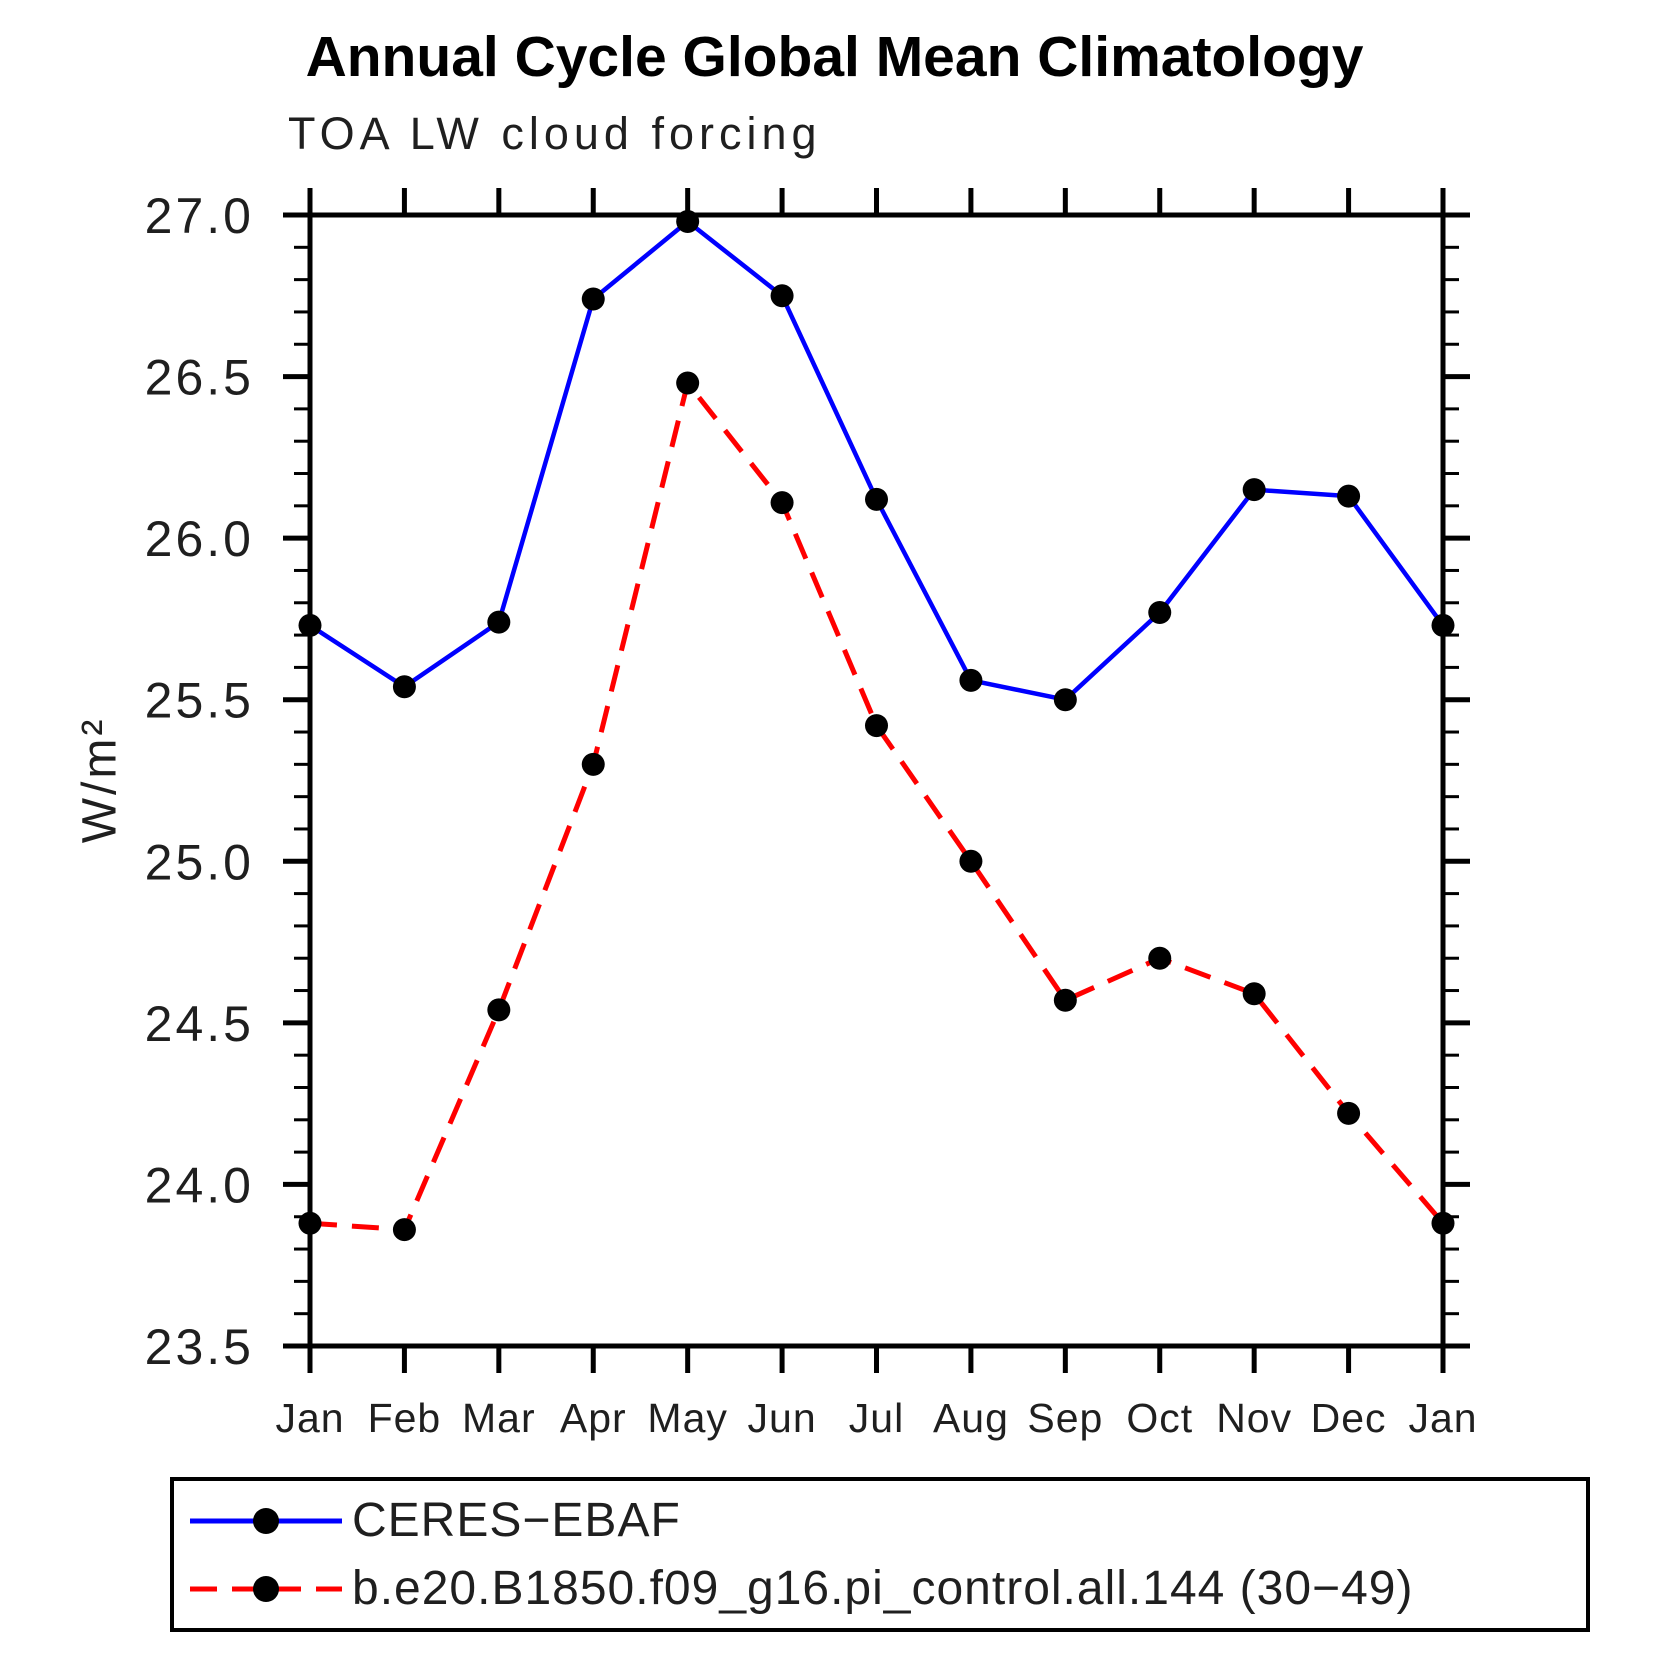  I want to click on legend-line-sample-dashed, so click(266, 1588).